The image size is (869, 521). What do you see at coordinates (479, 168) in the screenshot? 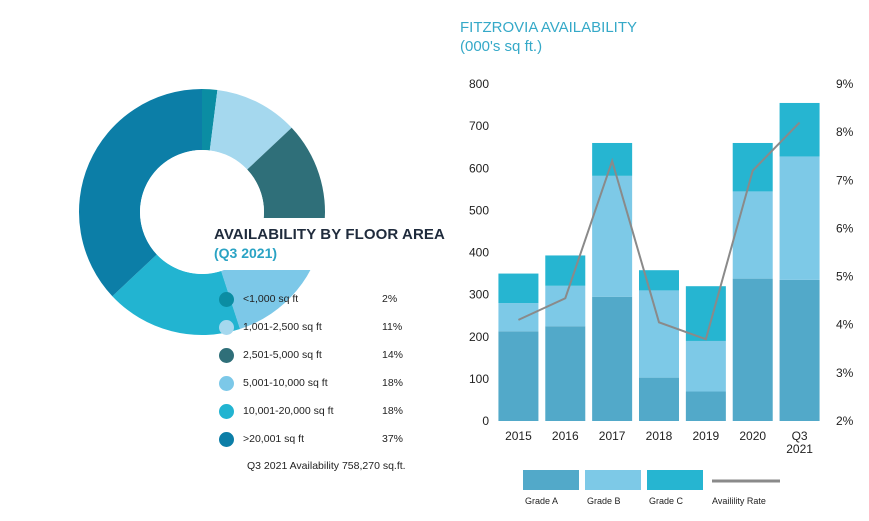
I see `y-tick-label: 600` at bounding box center [479, 168].